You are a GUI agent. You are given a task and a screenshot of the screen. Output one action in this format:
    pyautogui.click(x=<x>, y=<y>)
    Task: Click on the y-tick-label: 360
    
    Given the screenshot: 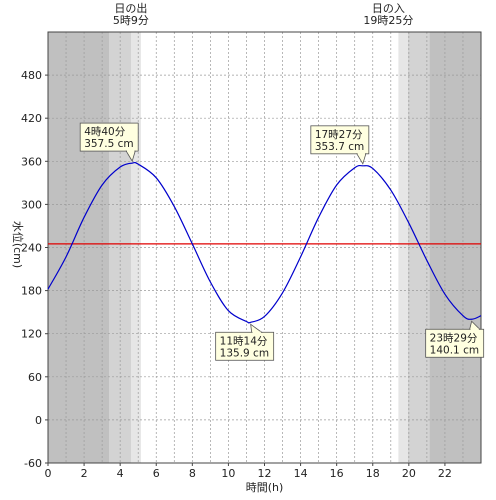 What is the action you would take?
    pyautogui.click(x=31, y=161)
    